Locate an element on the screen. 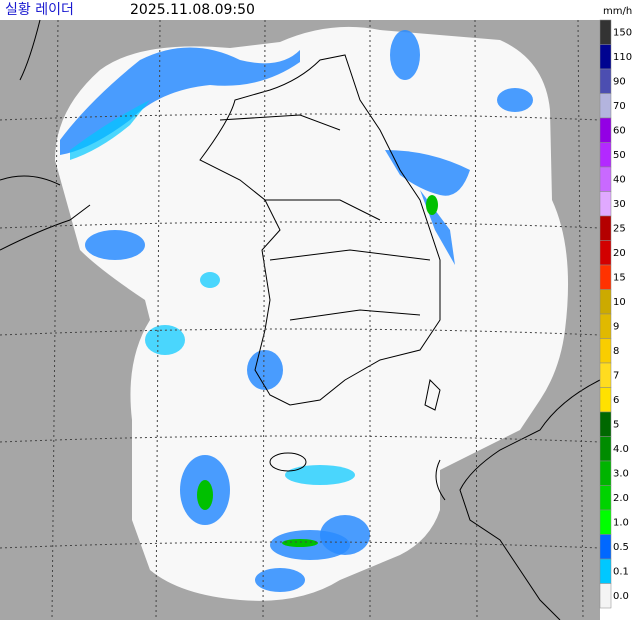  legend-label: 0.1 is located at coordinates (621, 571).